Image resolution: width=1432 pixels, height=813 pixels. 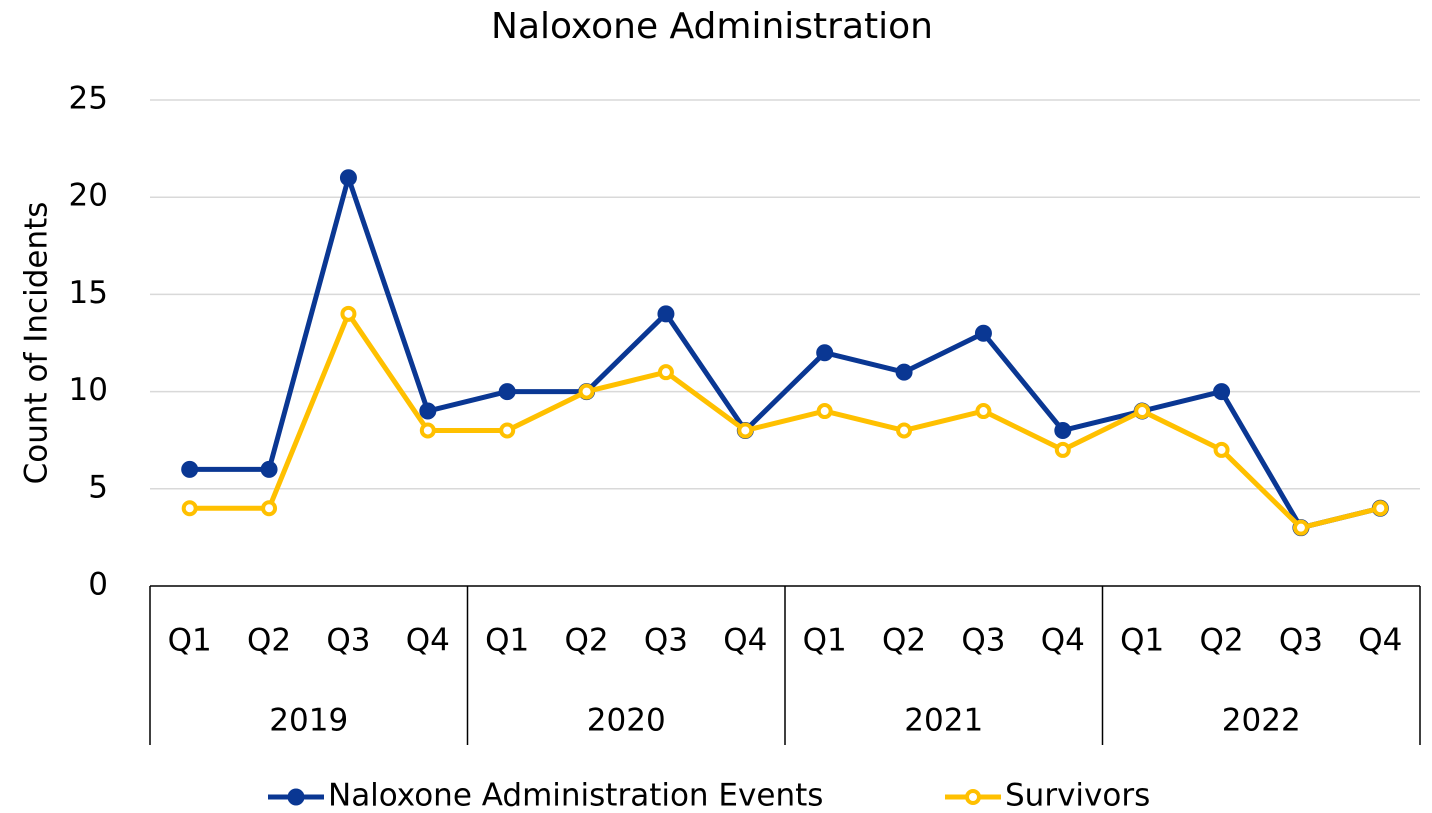 I want to click on x-group-label: 2021, so click(x=943, y=721).